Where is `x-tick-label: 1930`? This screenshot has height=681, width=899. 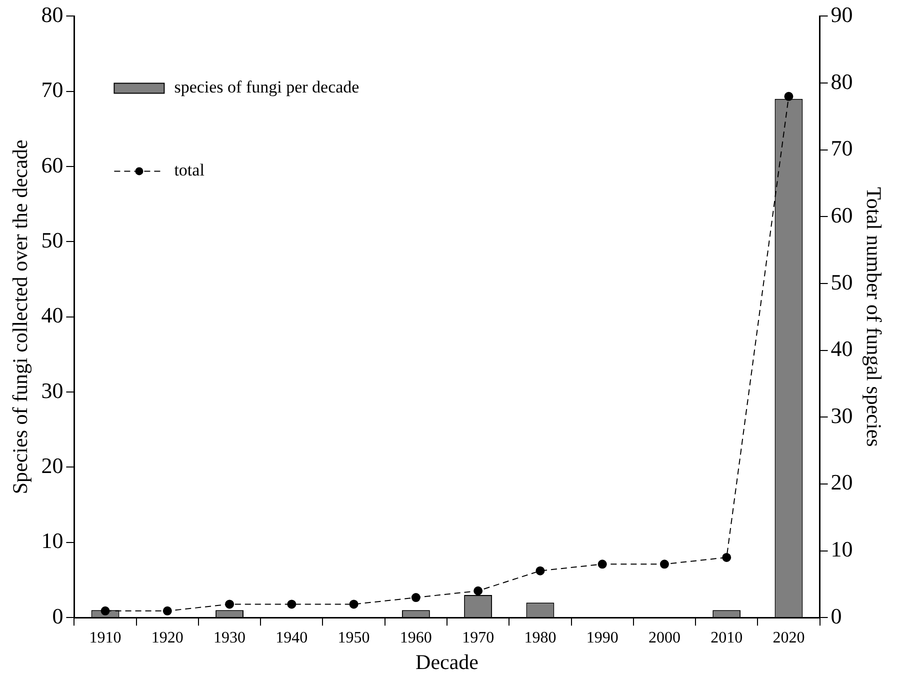
x-tick-label: 1930 is located at coordinates (230, 637).